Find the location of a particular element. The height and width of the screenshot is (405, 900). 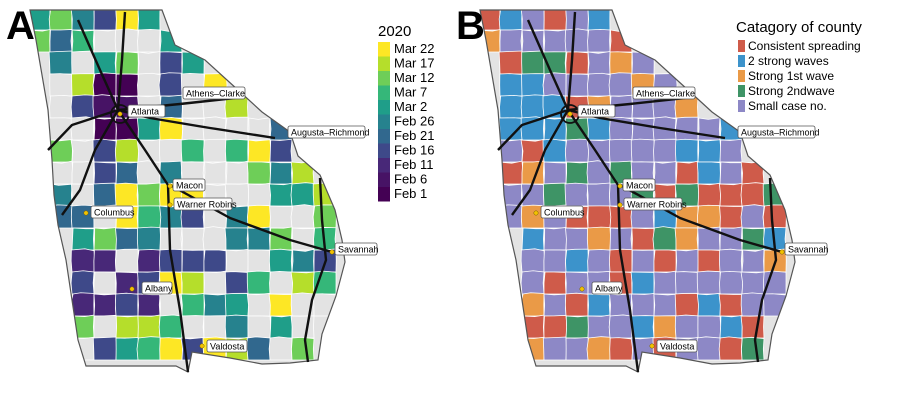

city-label: Columbus is located at coordinates (564, 213).